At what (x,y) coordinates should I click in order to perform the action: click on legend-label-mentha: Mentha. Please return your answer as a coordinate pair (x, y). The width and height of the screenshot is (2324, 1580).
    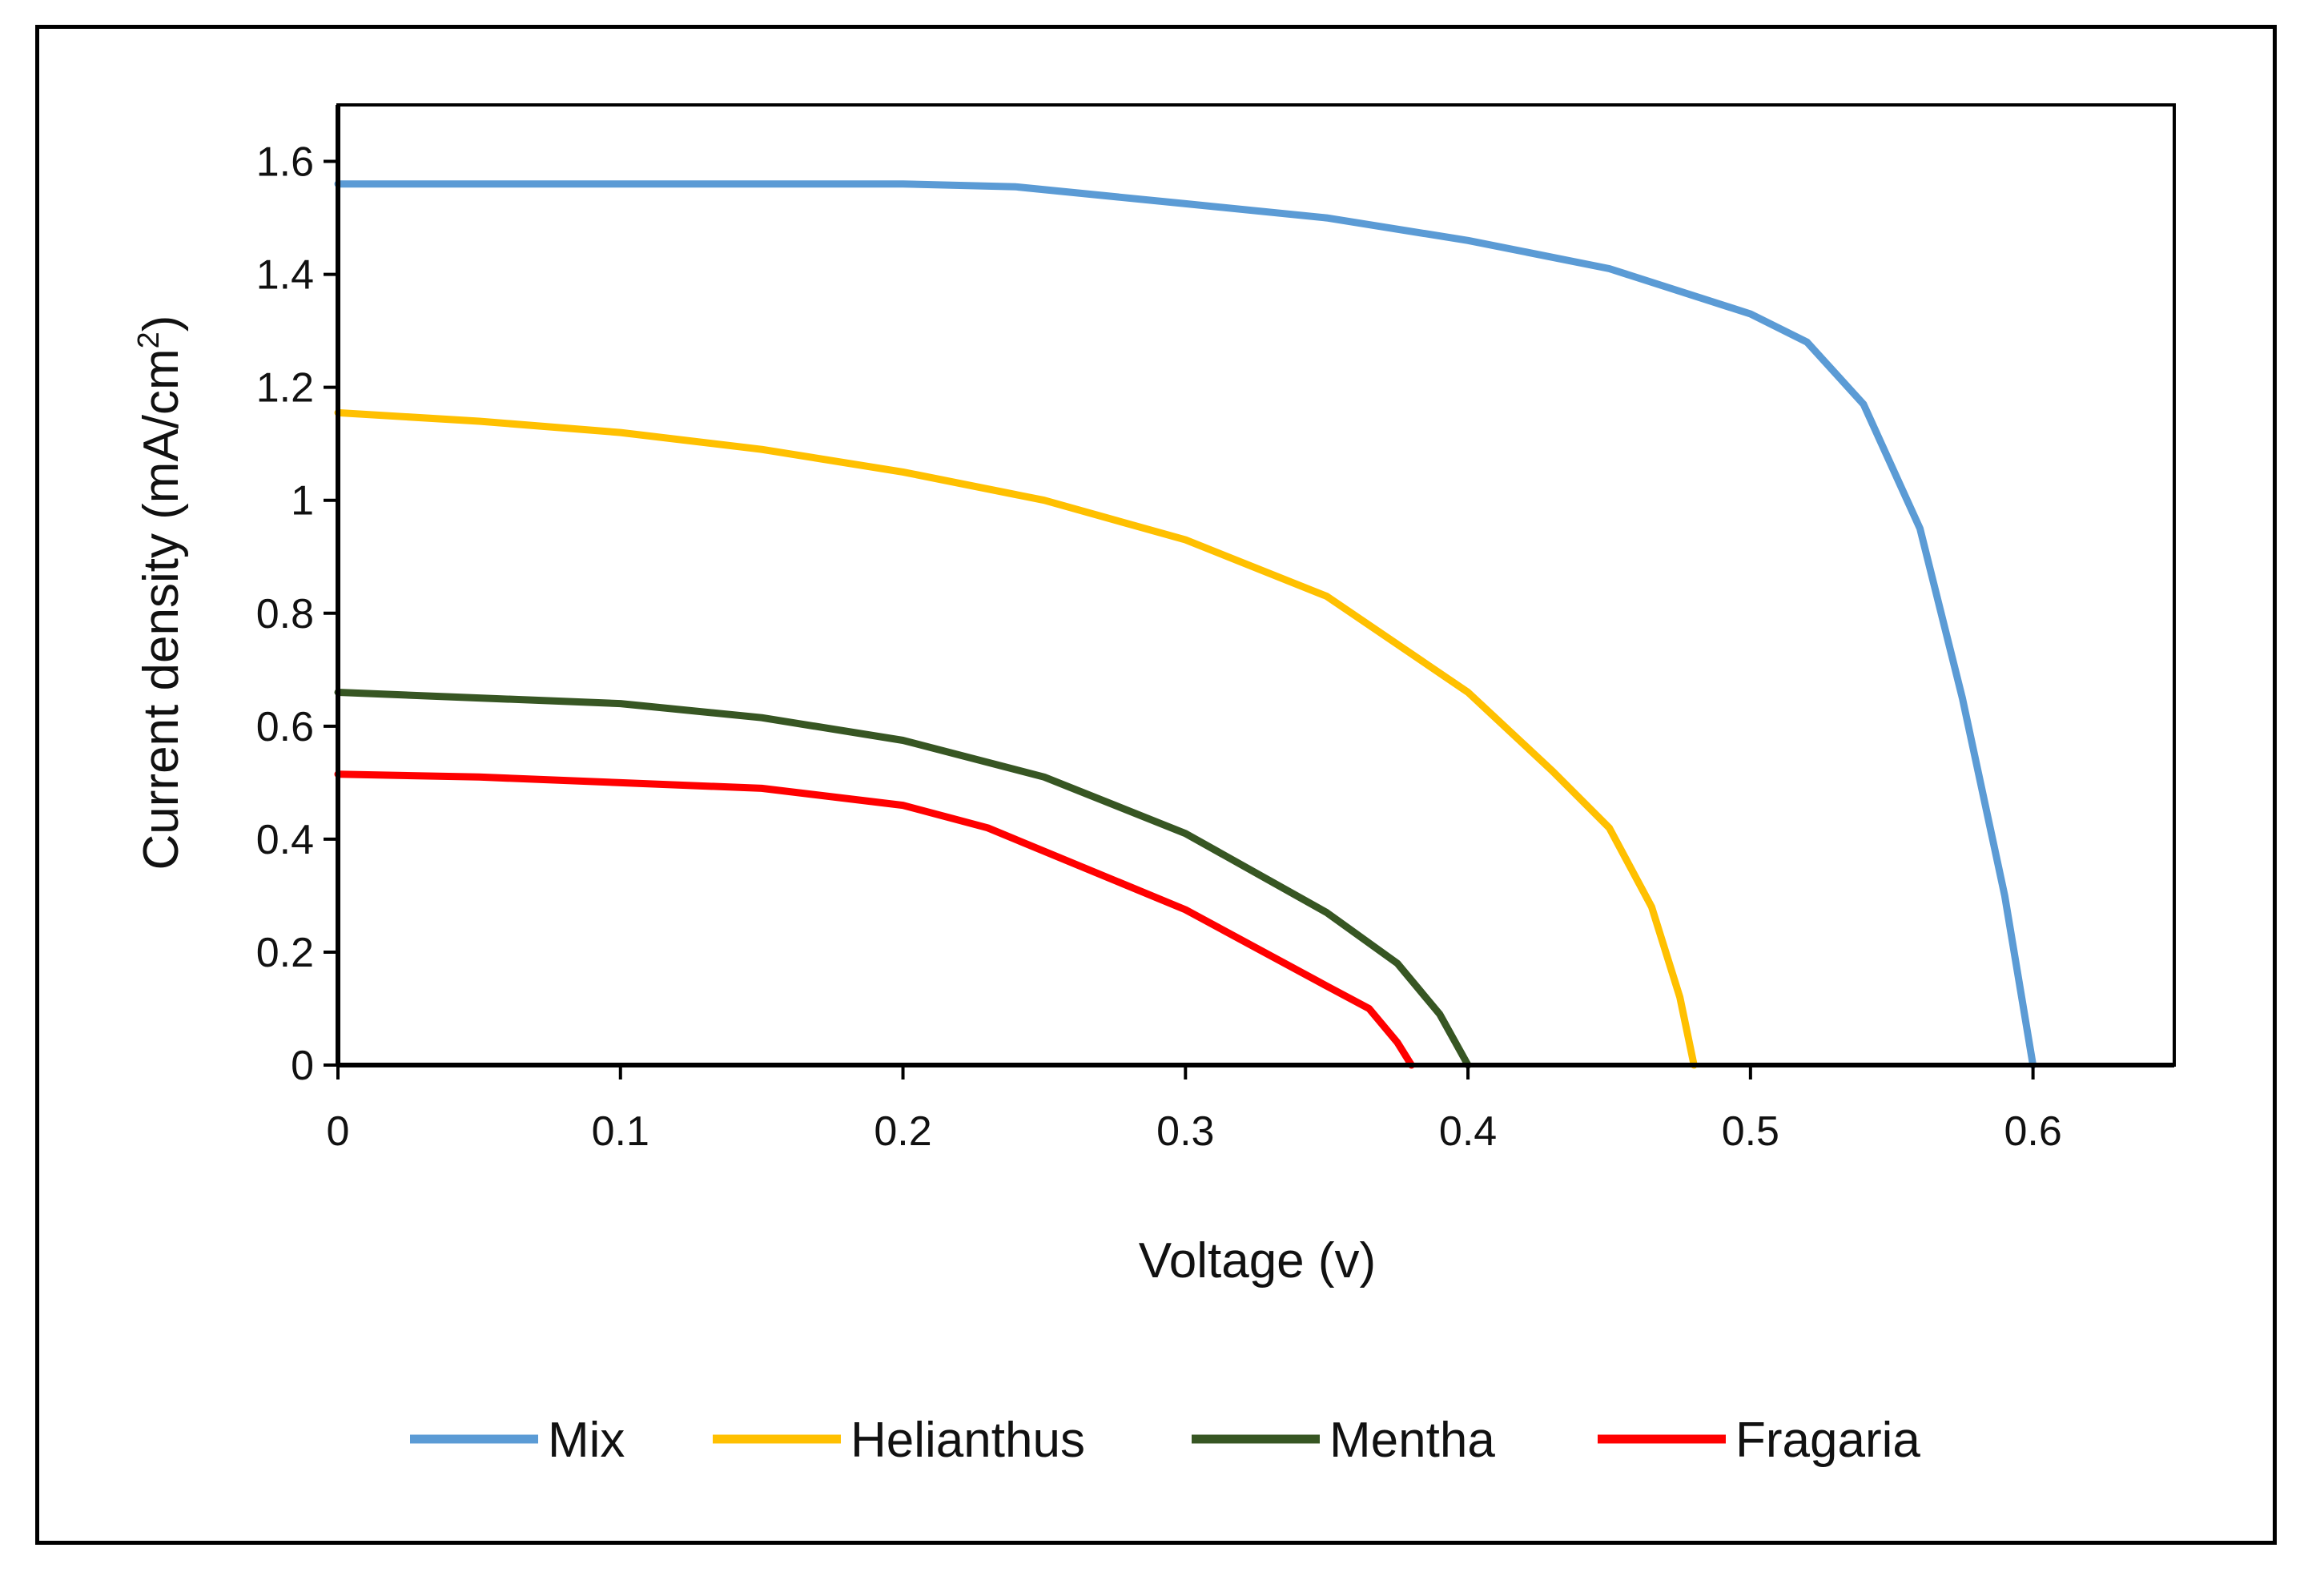
    Looking at the image, I should click on (1412, 1440).